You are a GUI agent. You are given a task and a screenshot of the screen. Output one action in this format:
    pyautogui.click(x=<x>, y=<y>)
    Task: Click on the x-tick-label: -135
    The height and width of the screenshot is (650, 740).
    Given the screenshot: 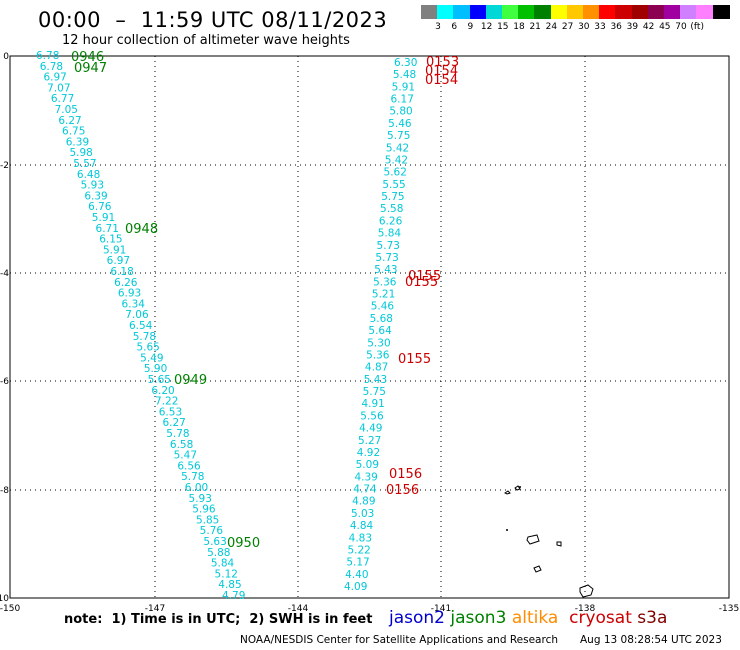 What is the action you would take?
    pyautogui.click(x=729, y=609)
    